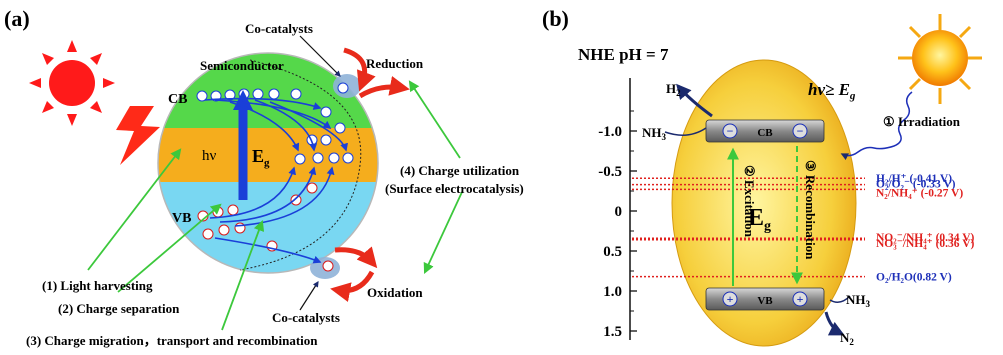 Image resolution: width=1003 pixels, height=355 pixels. I want to click on nhe-title: NHE pH = 7, so click(623, 54).